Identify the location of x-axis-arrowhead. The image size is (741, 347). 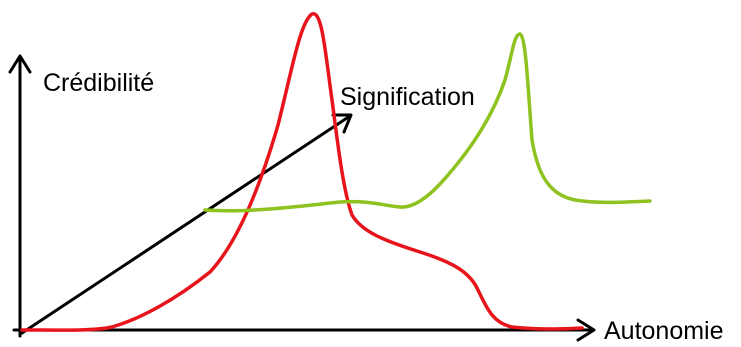
(586, 330).